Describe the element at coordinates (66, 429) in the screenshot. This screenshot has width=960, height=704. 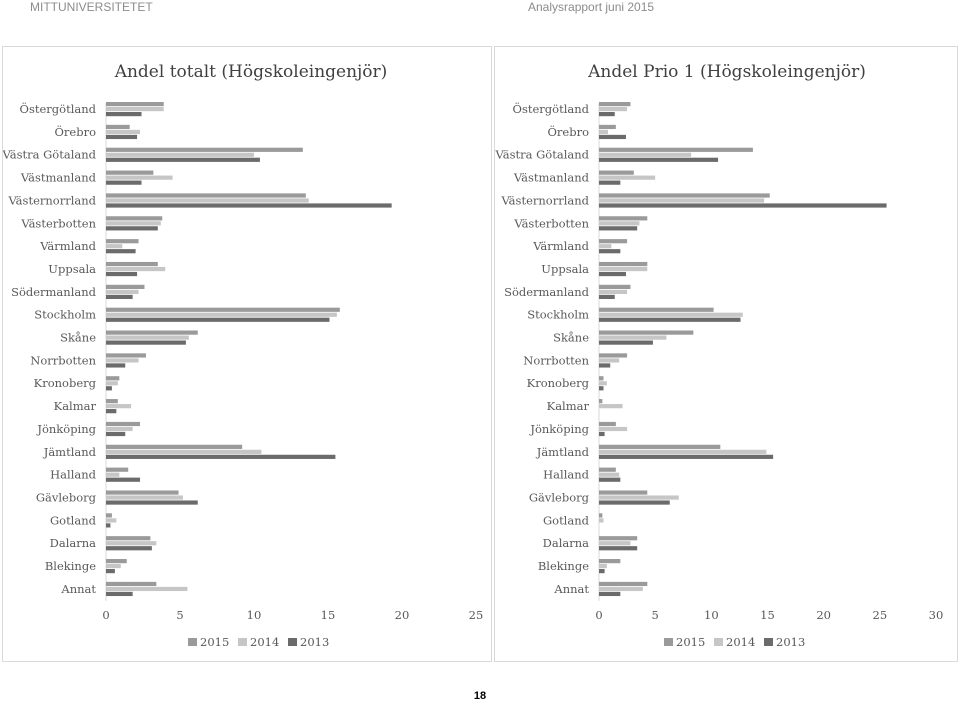
I see `category-label: Jönköping` at that location.